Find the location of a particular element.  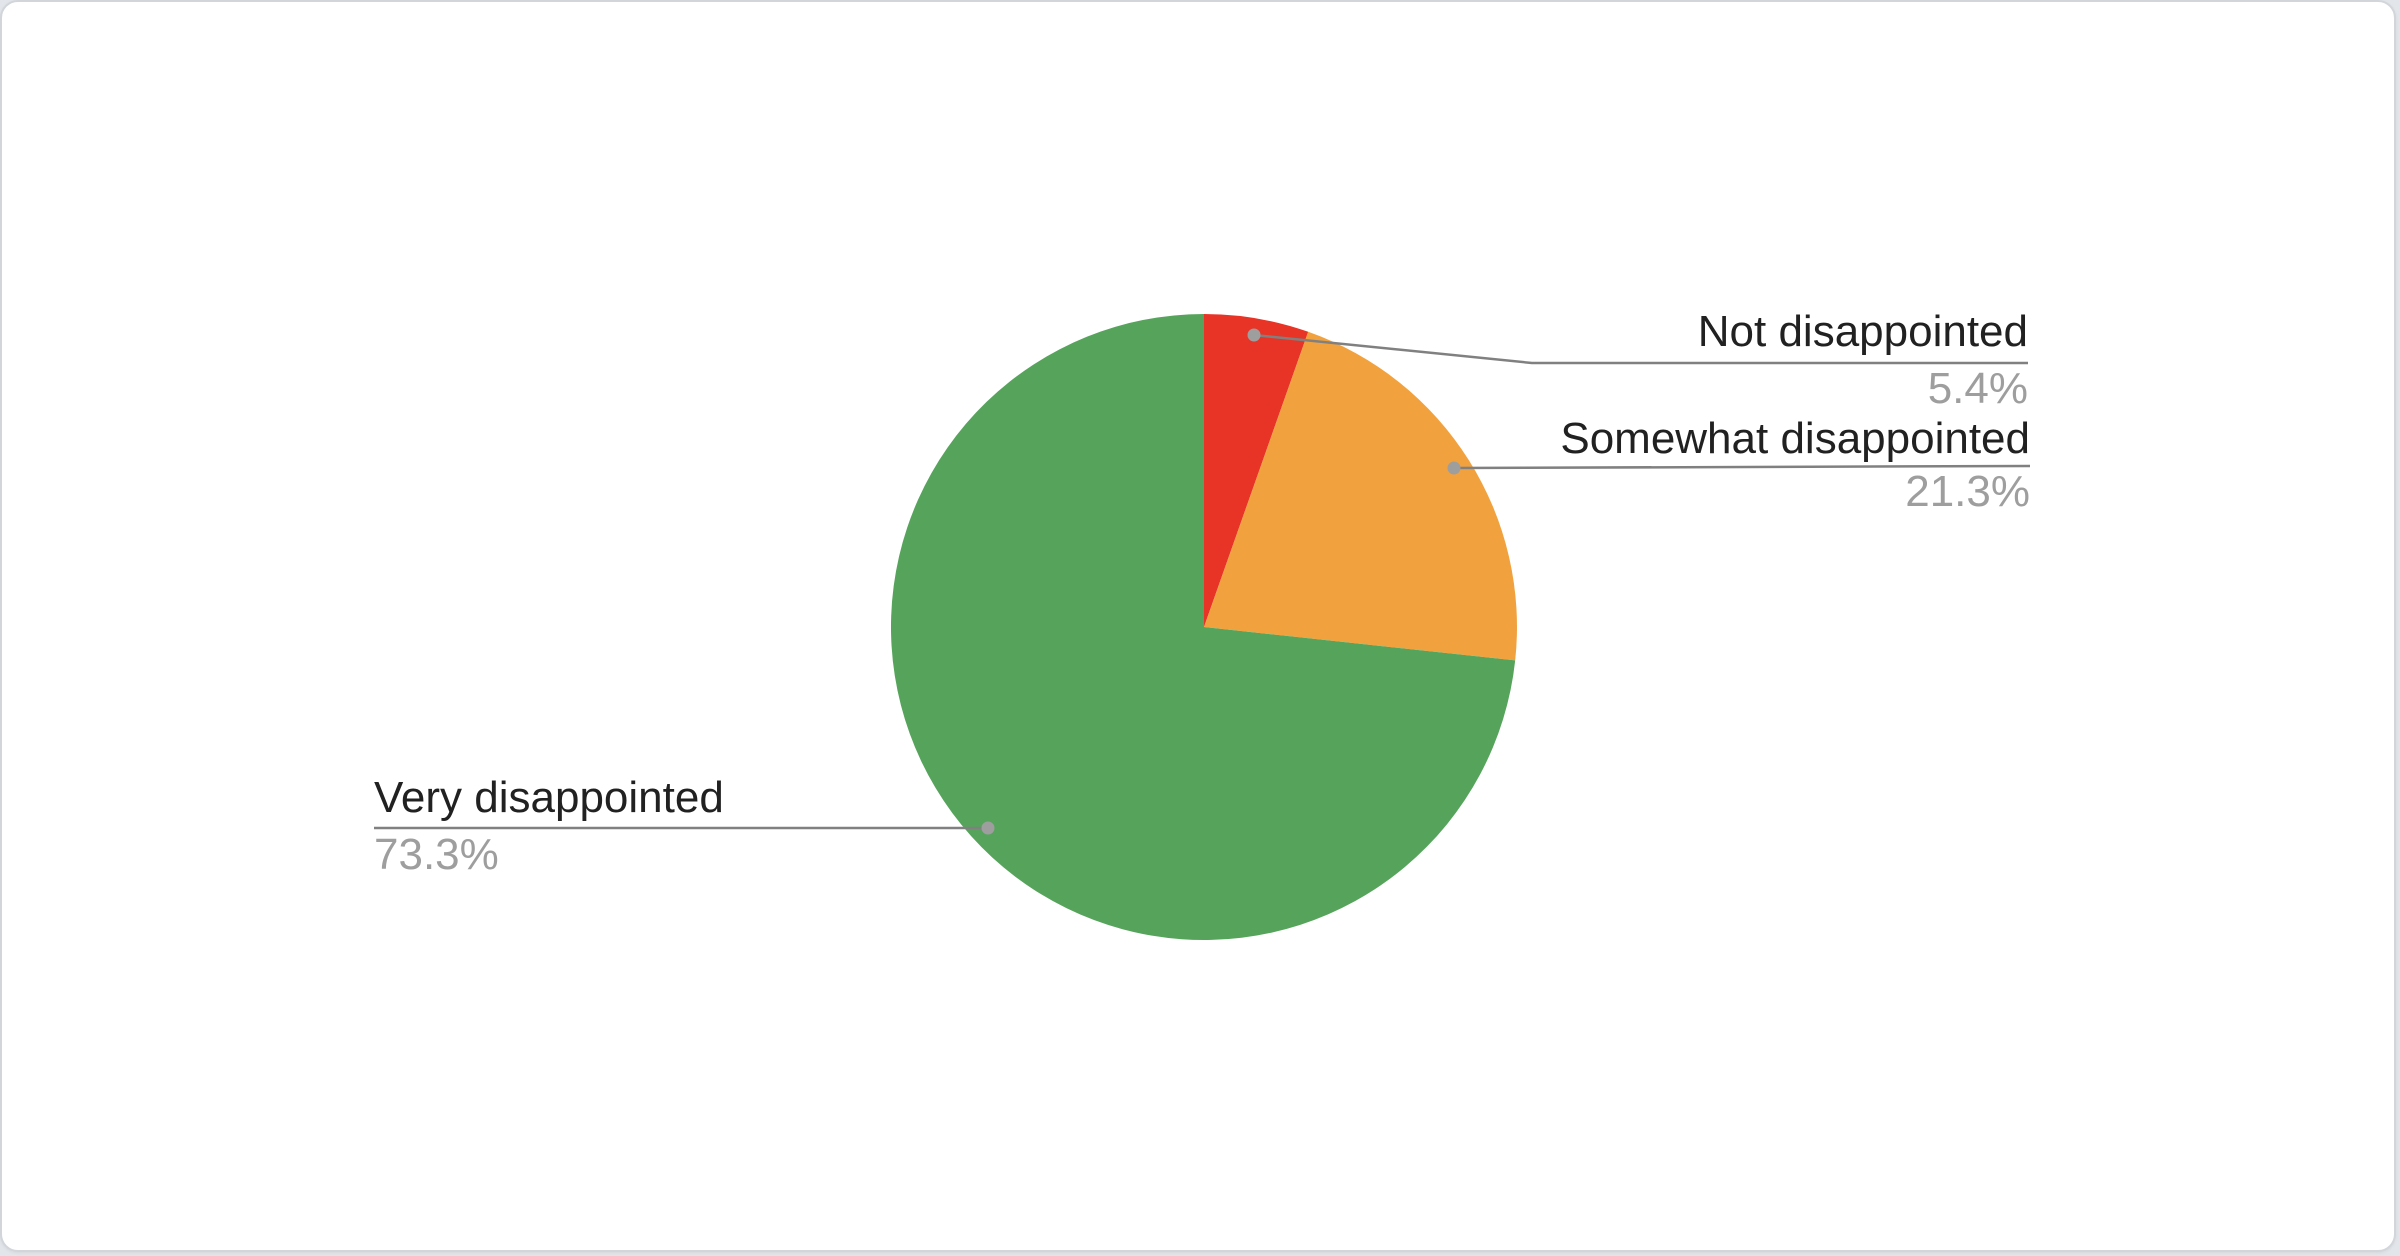

slice-label-very-disappointed: Very disappointed is located at coordinates (549, 797).